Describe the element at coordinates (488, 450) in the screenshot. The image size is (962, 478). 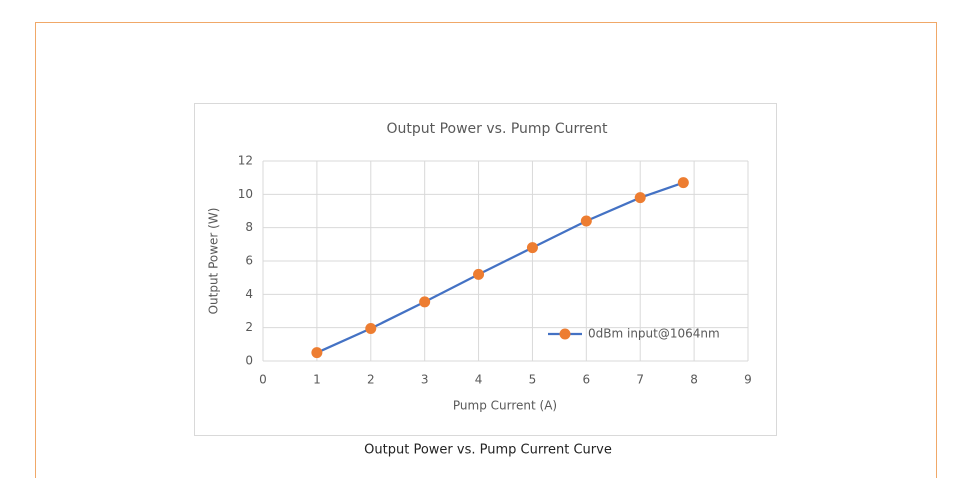
I see `caption: Output Power vs. Pump Current Curve` at that location.